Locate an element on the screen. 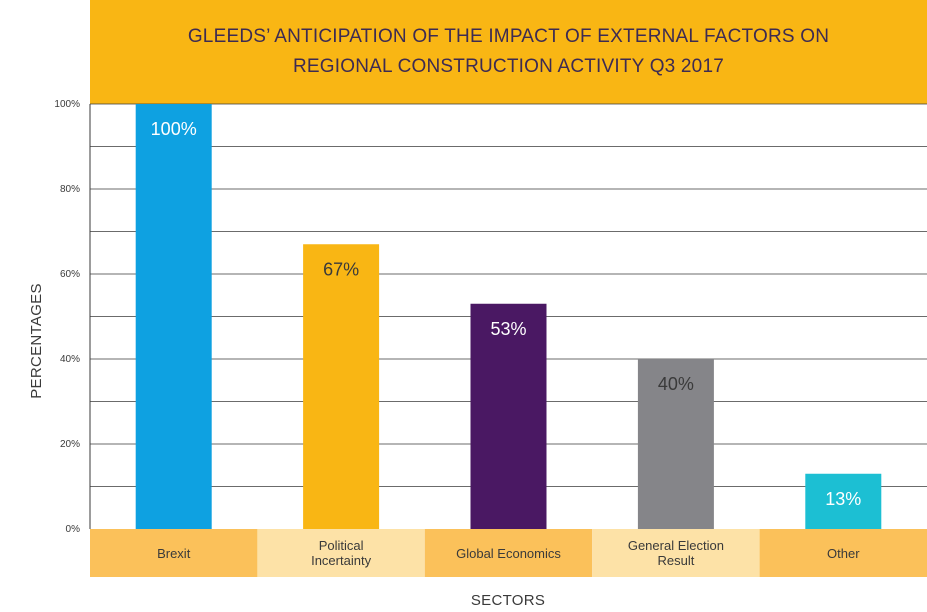  y-tick-label: 80% is located at coordinates (70, 189).